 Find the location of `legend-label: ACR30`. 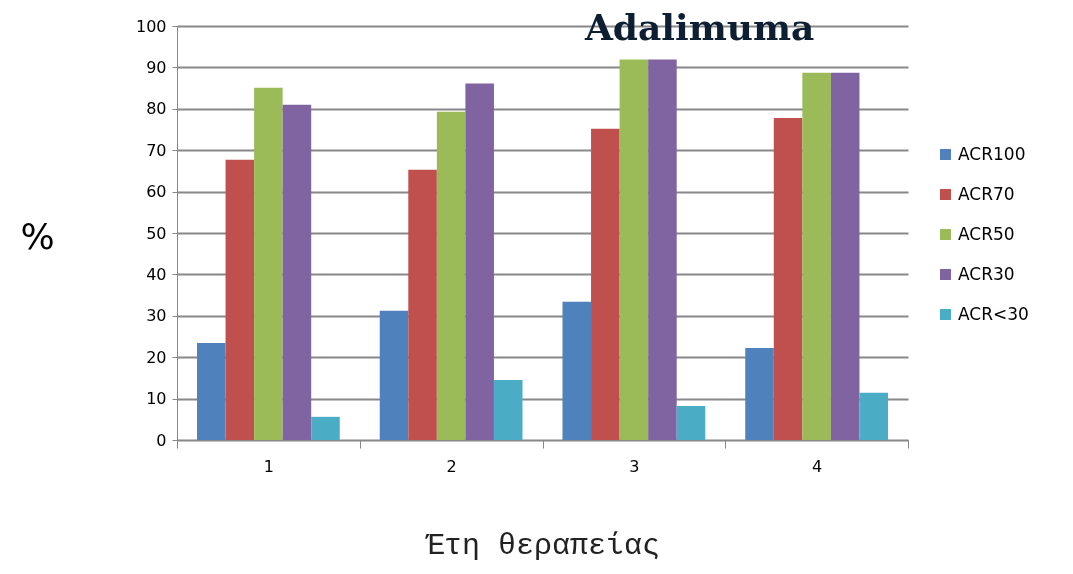

legend-label: ACR30 is located at coordinates (986, 273).